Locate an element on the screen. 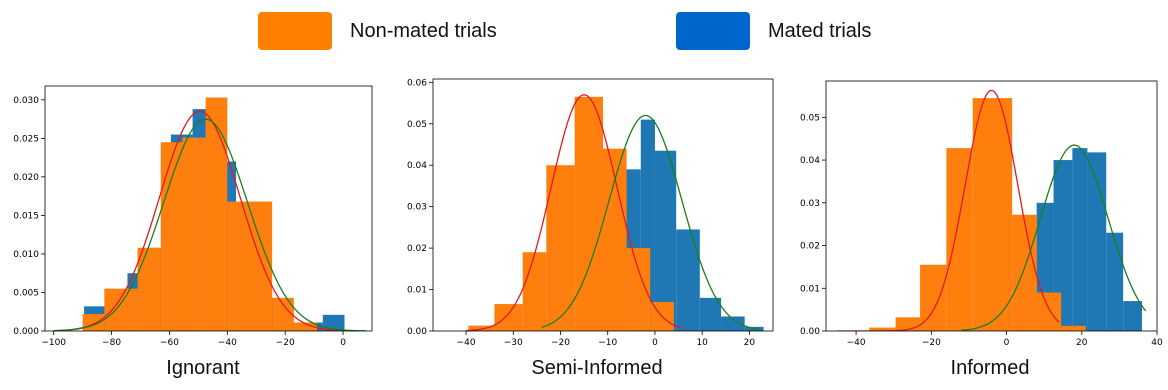 This screenshot has width=1168, height=390. x-tick-label: −10 is located at coordinates (607, 343).